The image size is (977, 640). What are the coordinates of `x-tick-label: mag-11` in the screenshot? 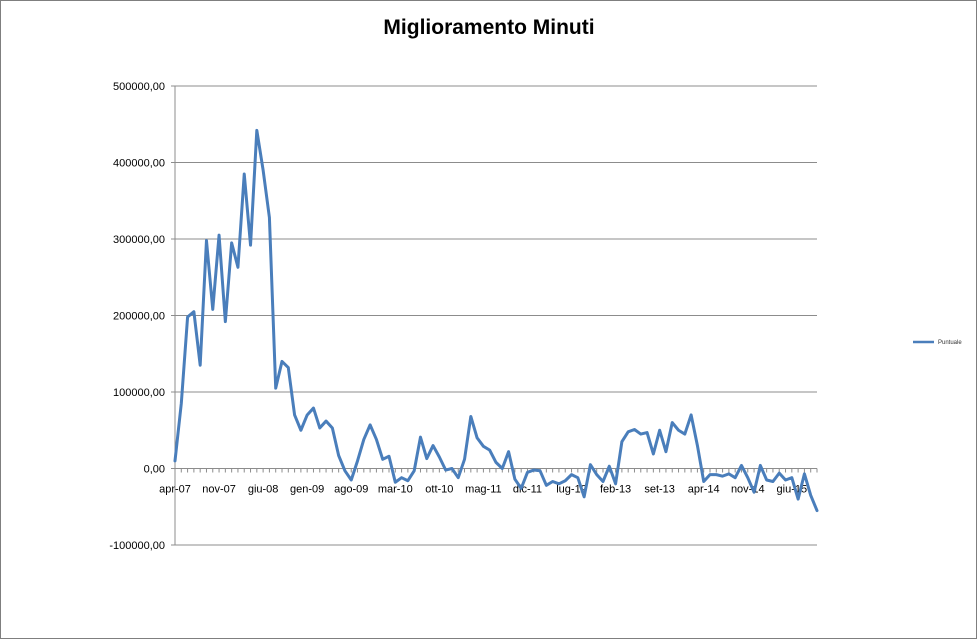 It's located at (483, 490).